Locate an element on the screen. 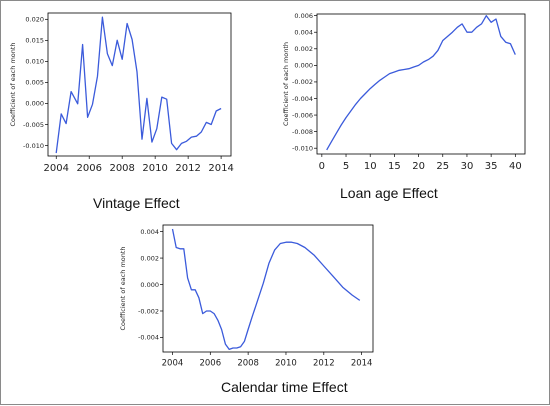  chart-1-y-tick-label: 0.000 is located at coordinates (303, 66).